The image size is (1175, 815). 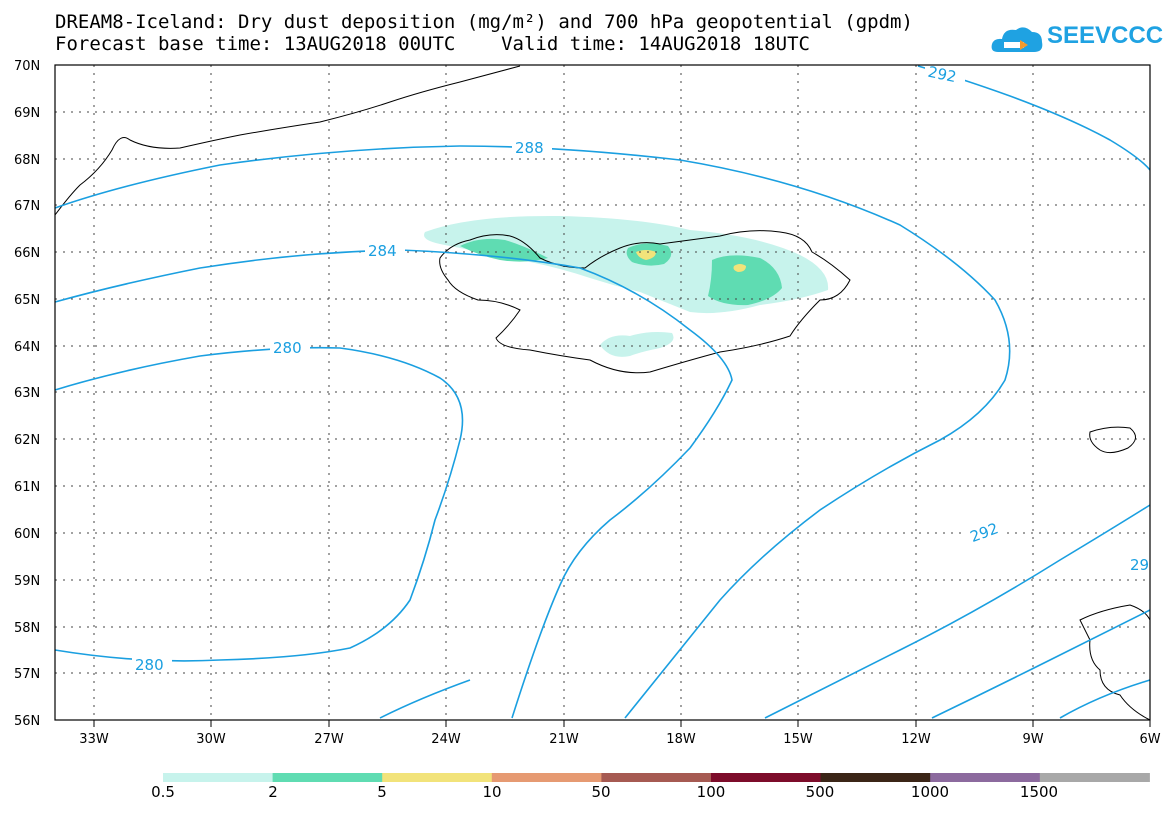 I want to click on colorbar-tick-label: 100, so click(x=711, y=792).